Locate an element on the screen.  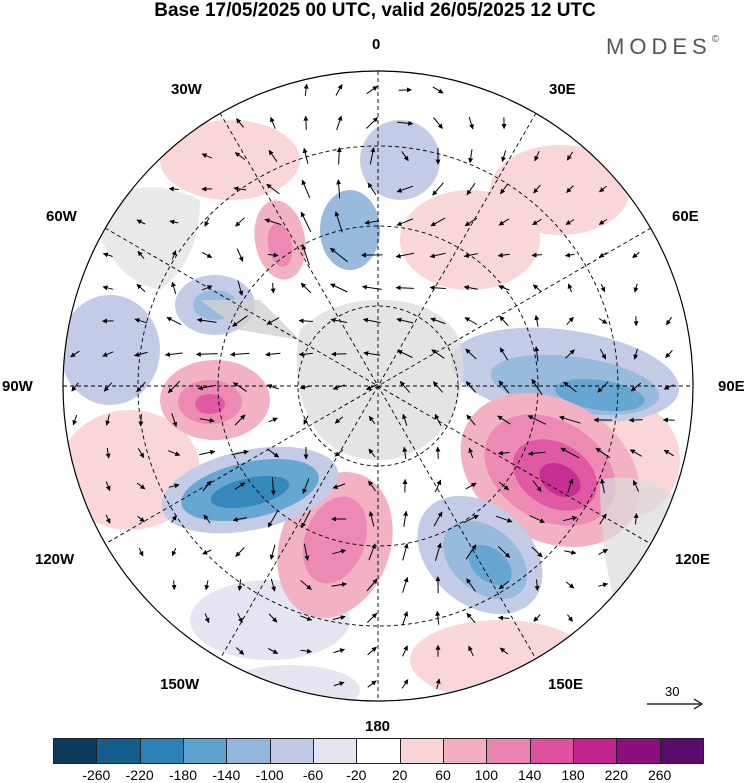
lon-label-0: 0 is located at coordinates (376, 44).